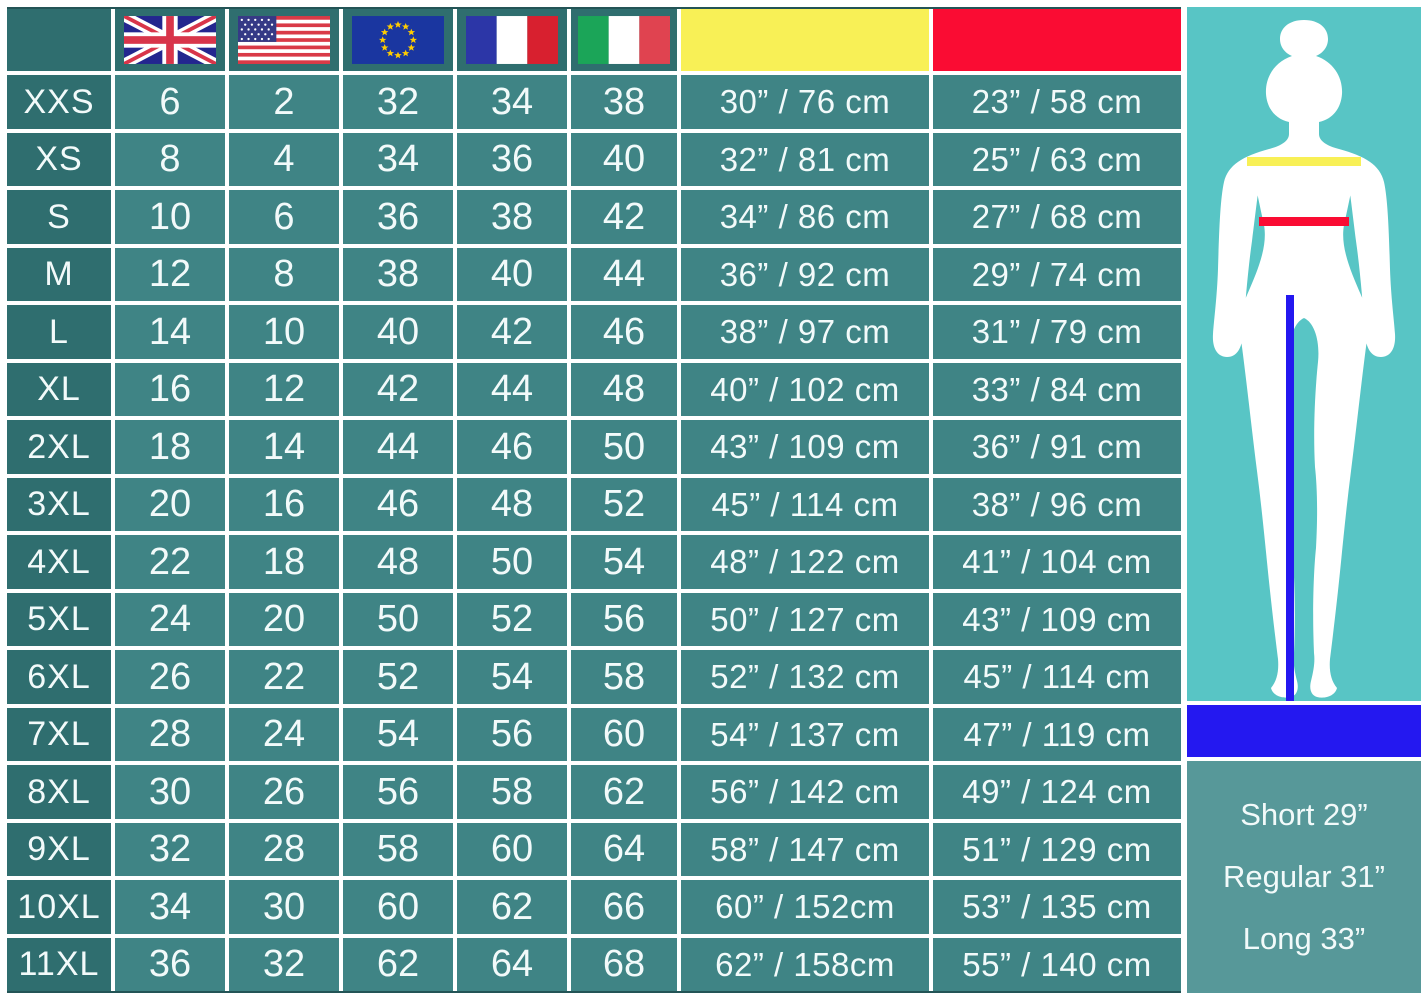 This screenshot has height=1000, width=1428. I want to click on waist-measurement-cell: 29” / 74 cm, so click(1057, 274).